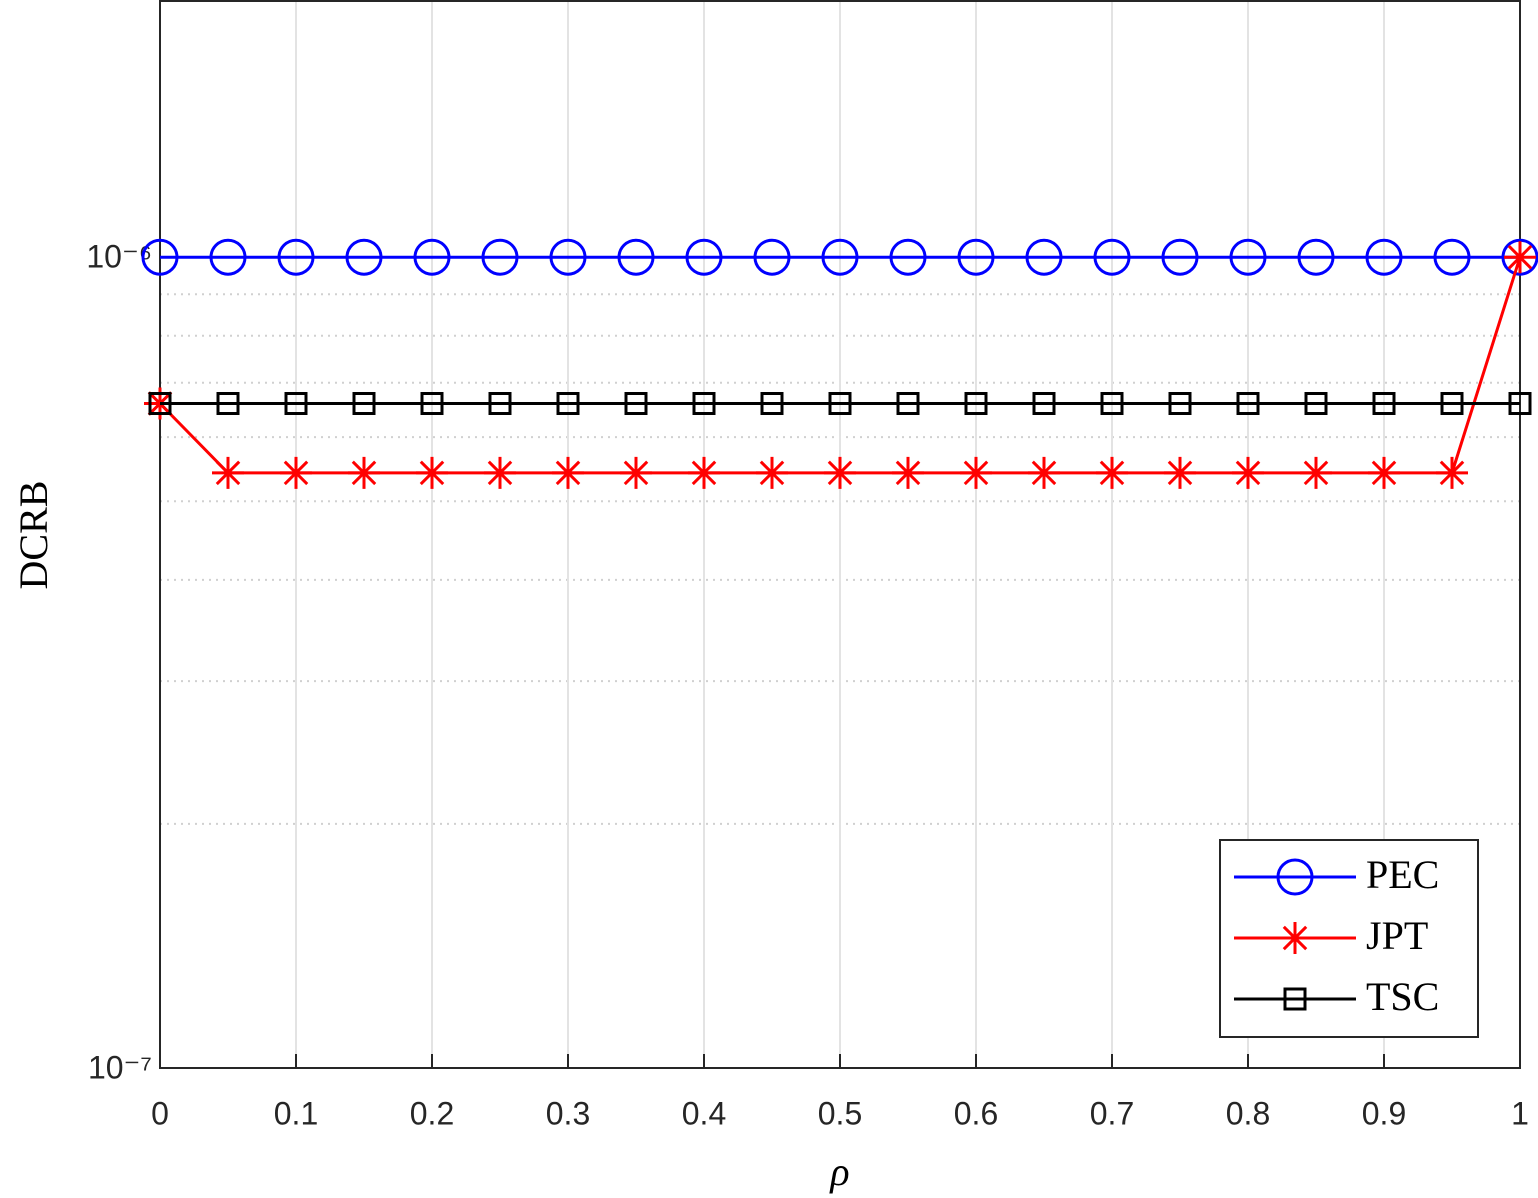  Describe the element at coordinates (1384, 1113) in the screenshot. I see `x-tick-label: 0.9` at that location.